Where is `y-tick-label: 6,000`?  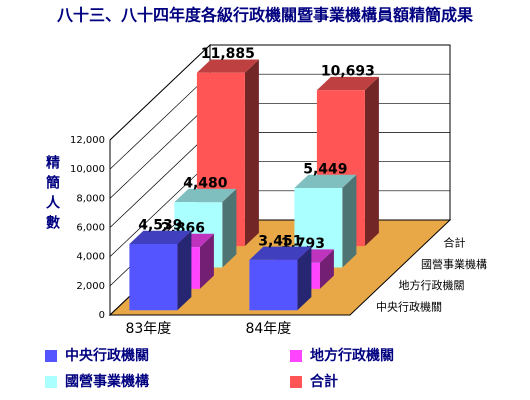
y-tick-label: 6,000 is located at coordinates (90, 228).